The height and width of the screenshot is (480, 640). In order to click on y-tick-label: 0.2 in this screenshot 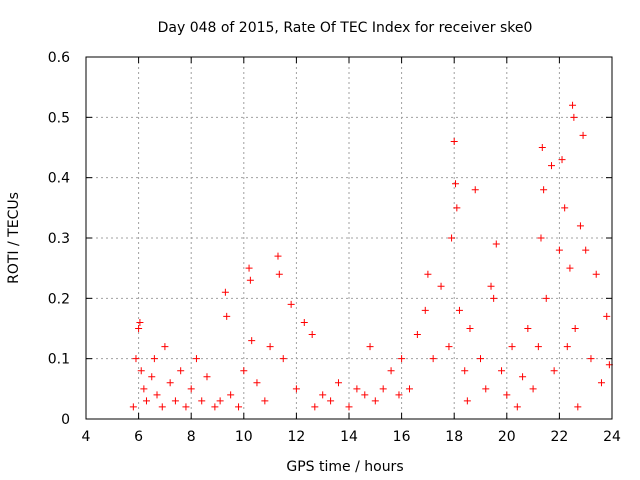, I will do `click(59, 299)`.